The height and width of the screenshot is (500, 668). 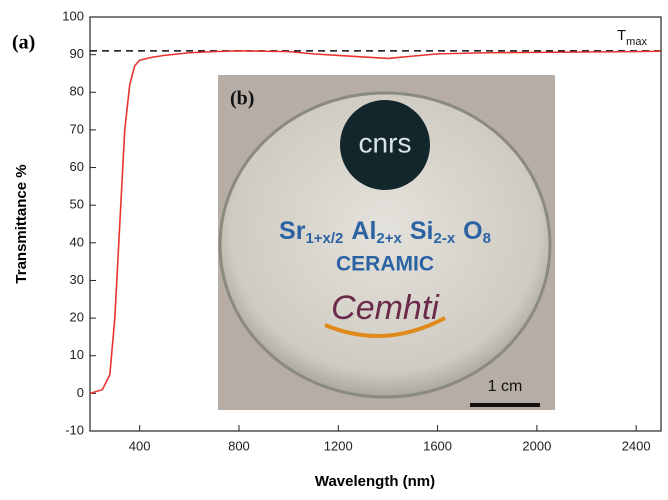 I want to click on formula-base: Al, so click(x=363, y=231).